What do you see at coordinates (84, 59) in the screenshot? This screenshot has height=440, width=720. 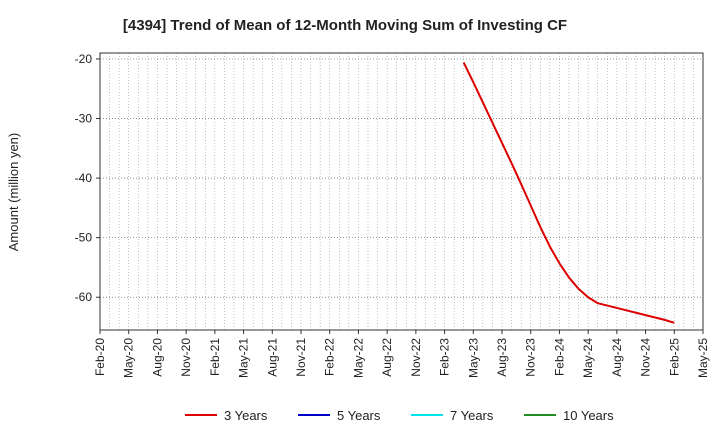 I see `y-tick-label: -20` at bounding box center [84, 59].